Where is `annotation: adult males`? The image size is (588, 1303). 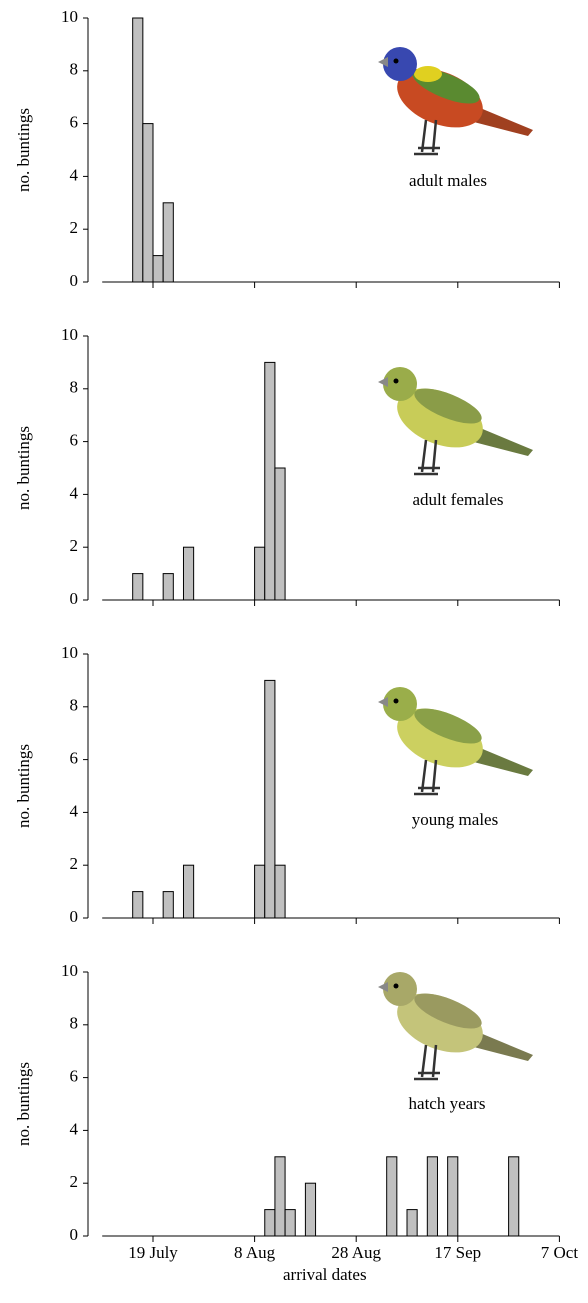 annotation: adult males is located at coordinates (448, 180).